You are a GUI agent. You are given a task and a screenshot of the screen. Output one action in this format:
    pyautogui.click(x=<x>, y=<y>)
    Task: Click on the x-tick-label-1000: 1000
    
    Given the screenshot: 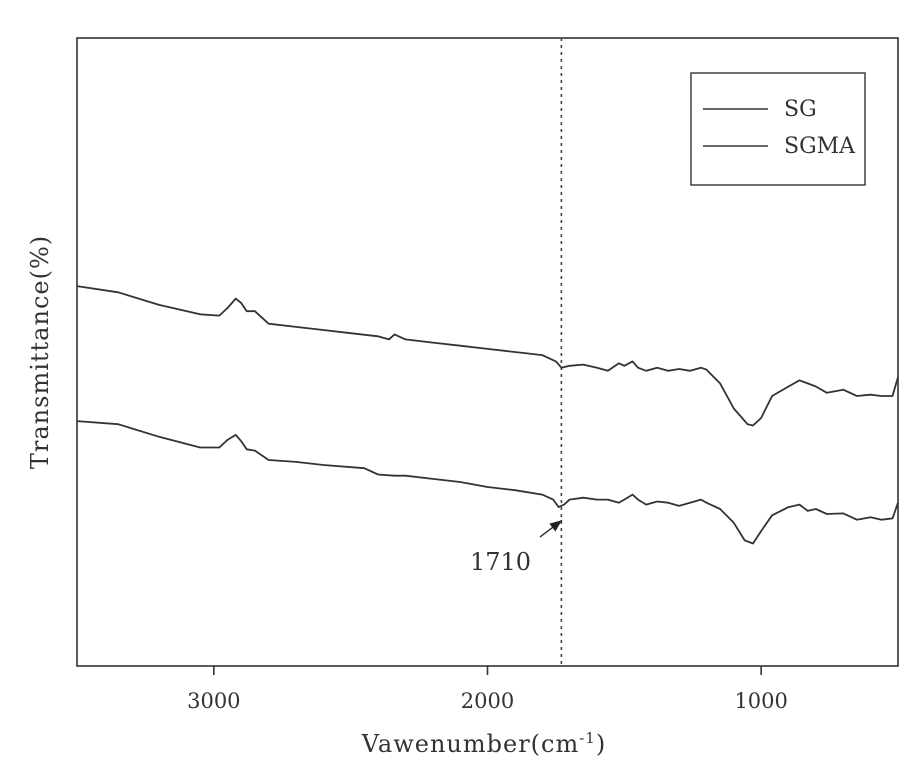 What is the action you would take?
    pyautogui.click(x=760, y=701)
    